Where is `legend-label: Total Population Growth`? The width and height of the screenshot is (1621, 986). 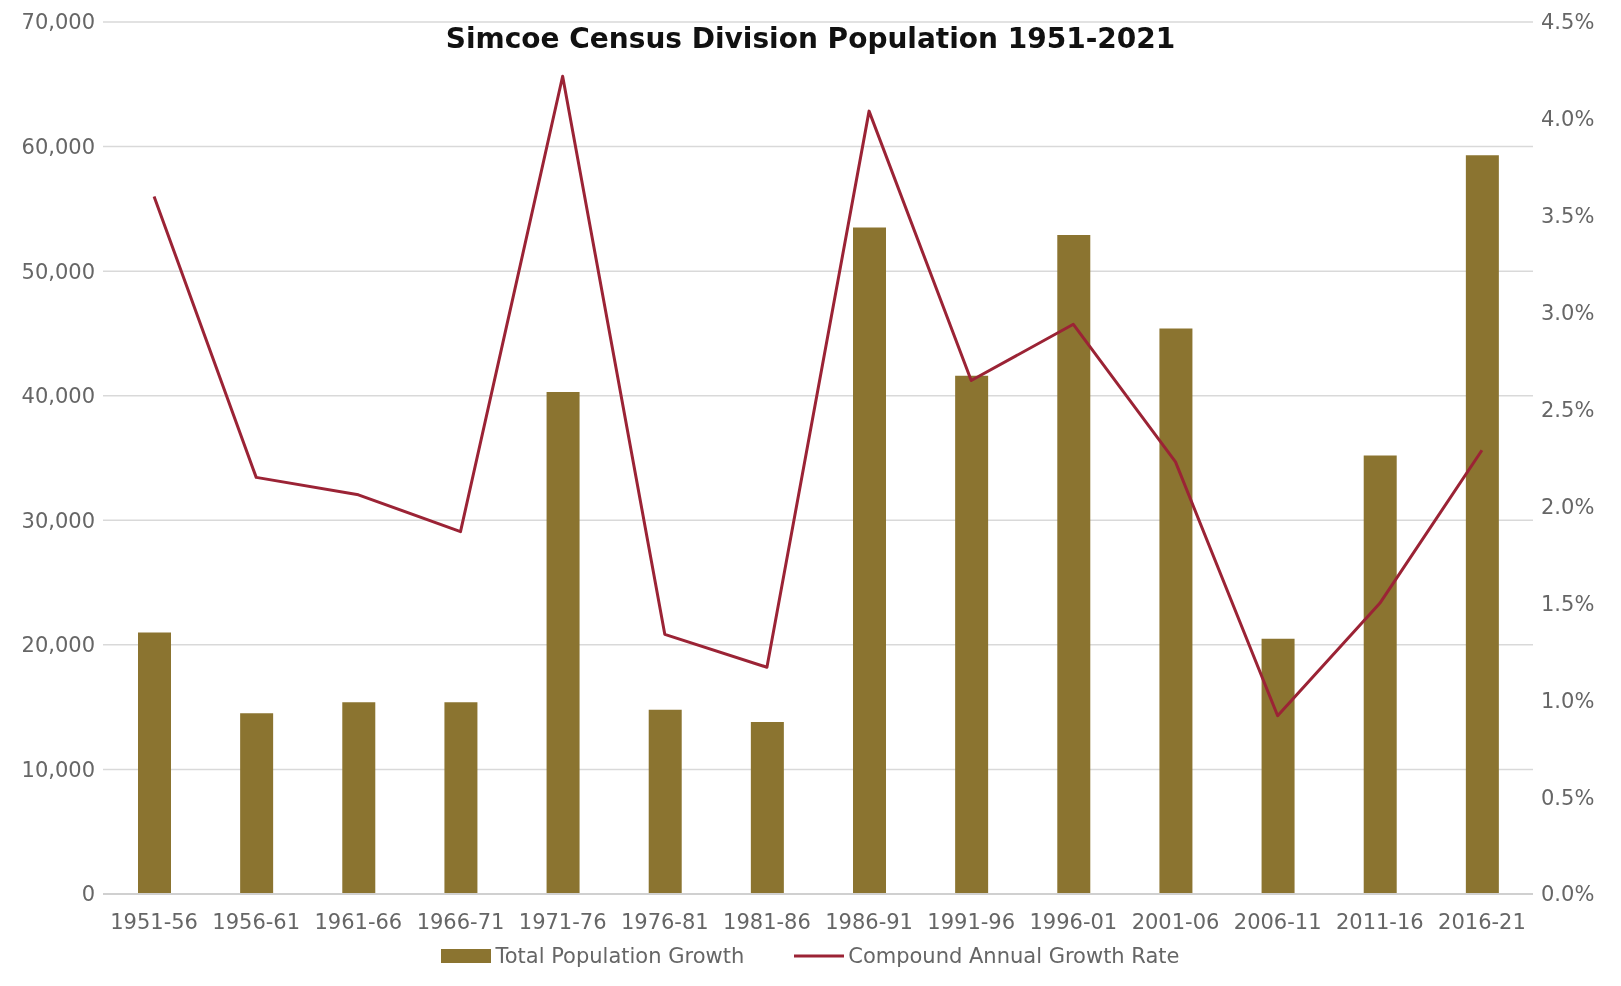 legend-label: Total Population Growth is located at coordinates (620, 956).